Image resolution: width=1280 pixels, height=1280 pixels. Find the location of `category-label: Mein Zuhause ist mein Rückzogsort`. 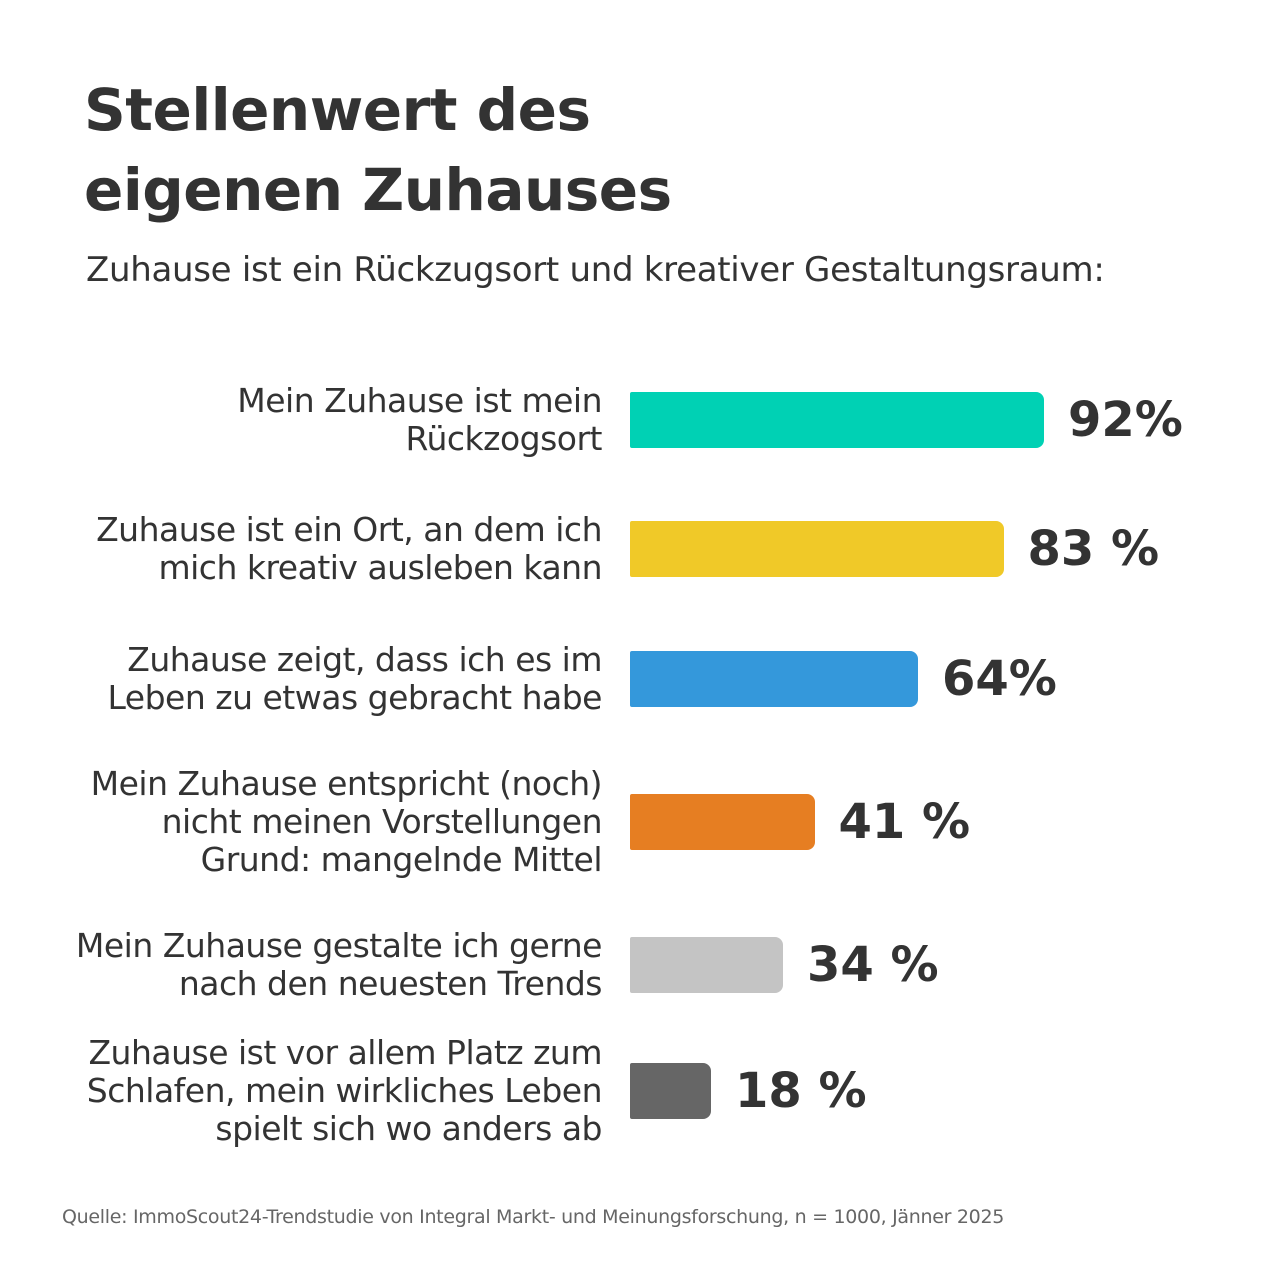

category-label: Mein Zuhause ist mein Rückzogsort is located at coordinates (419, 419).